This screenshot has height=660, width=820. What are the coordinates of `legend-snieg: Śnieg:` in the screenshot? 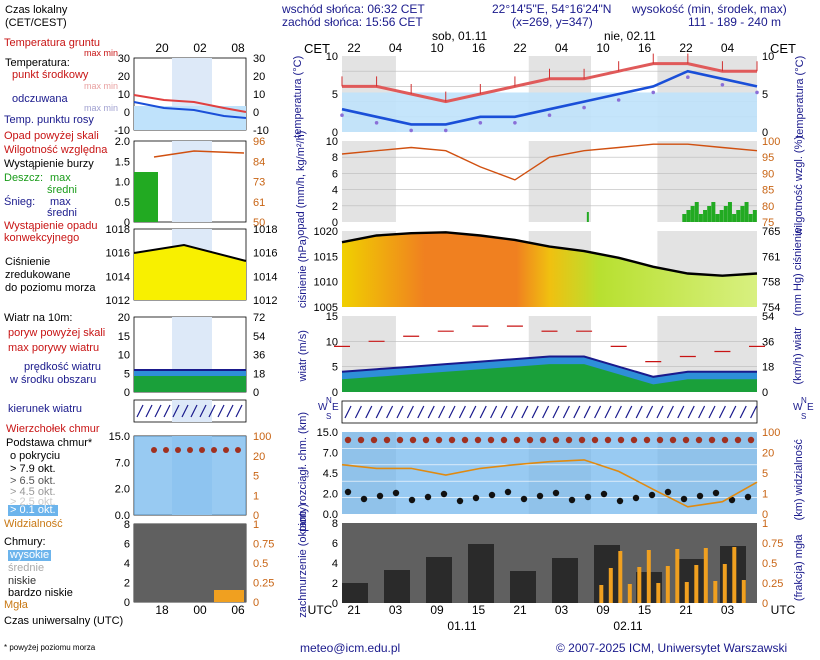 It's located at (20, 202).